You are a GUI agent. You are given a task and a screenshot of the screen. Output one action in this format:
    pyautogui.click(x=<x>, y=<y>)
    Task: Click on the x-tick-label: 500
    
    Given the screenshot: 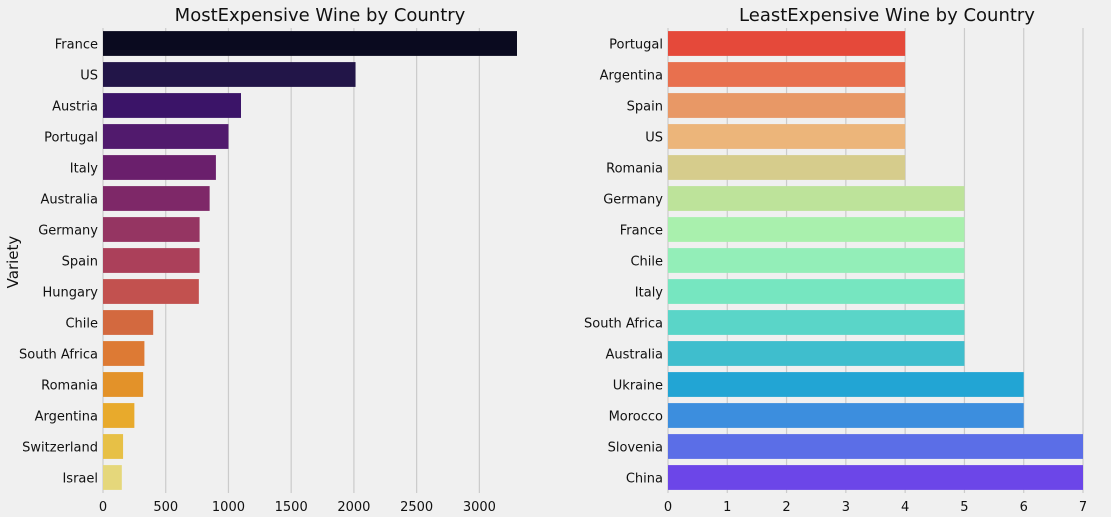 What is the action you would take?
    pyautogui.click(x=165, y=507)
    